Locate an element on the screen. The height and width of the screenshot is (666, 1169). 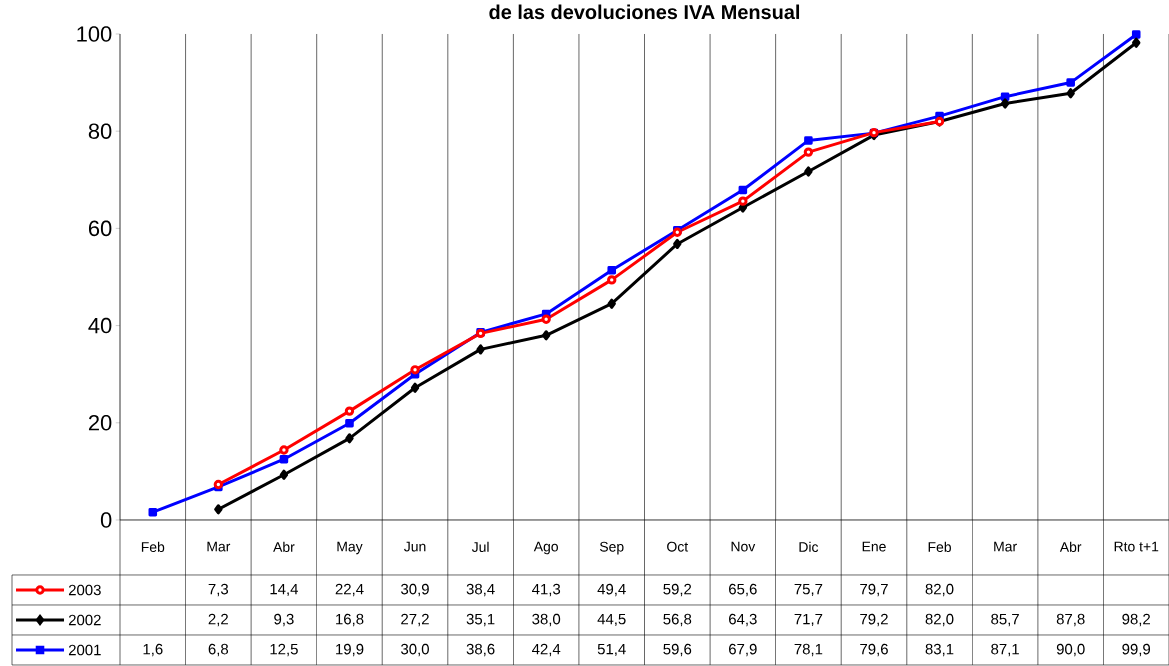
data-label: 42,4 is located at coordinates (546, 650).